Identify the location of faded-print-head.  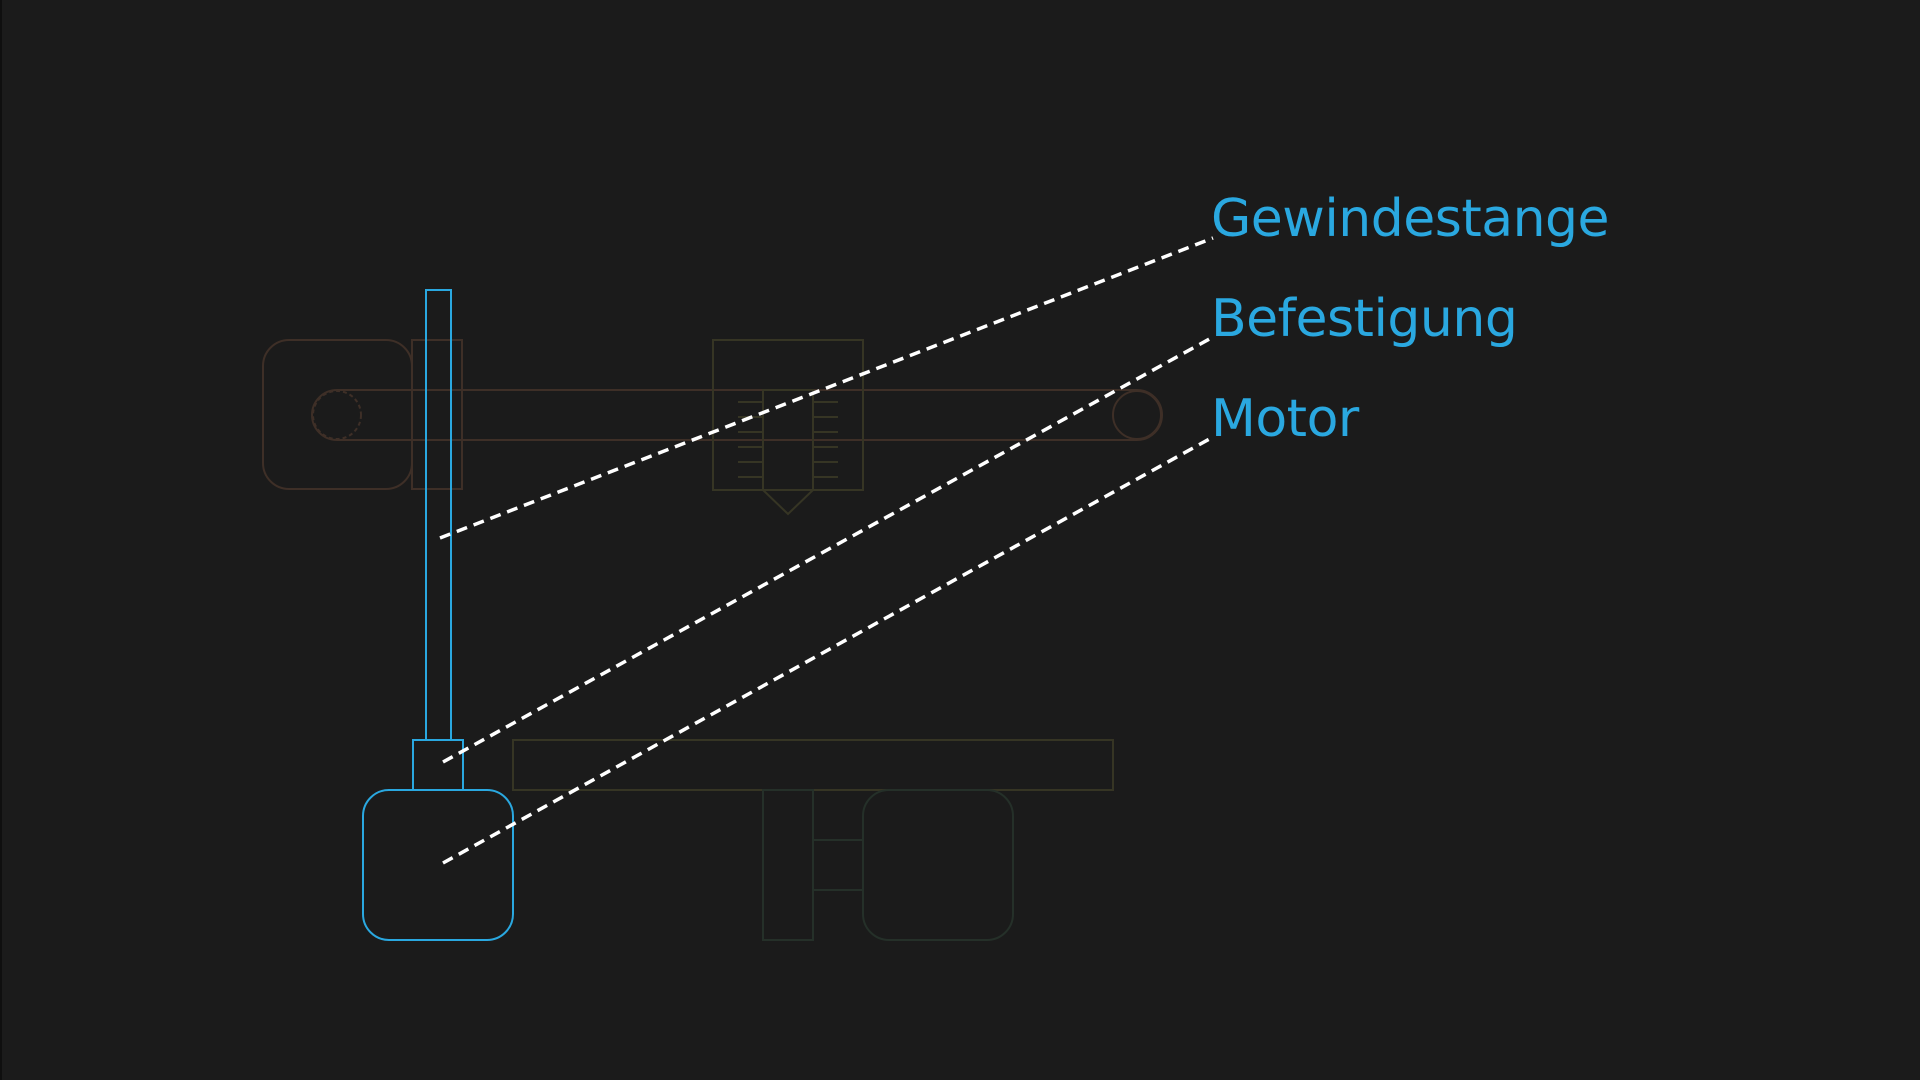
(788, 427).